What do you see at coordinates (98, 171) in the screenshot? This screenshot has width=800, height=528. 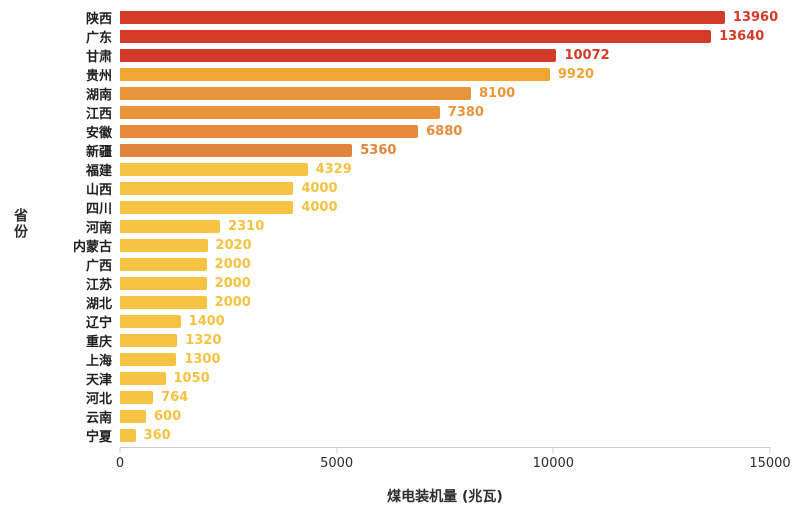 I see `category-label: 福建` at bounding box center [98, 171].